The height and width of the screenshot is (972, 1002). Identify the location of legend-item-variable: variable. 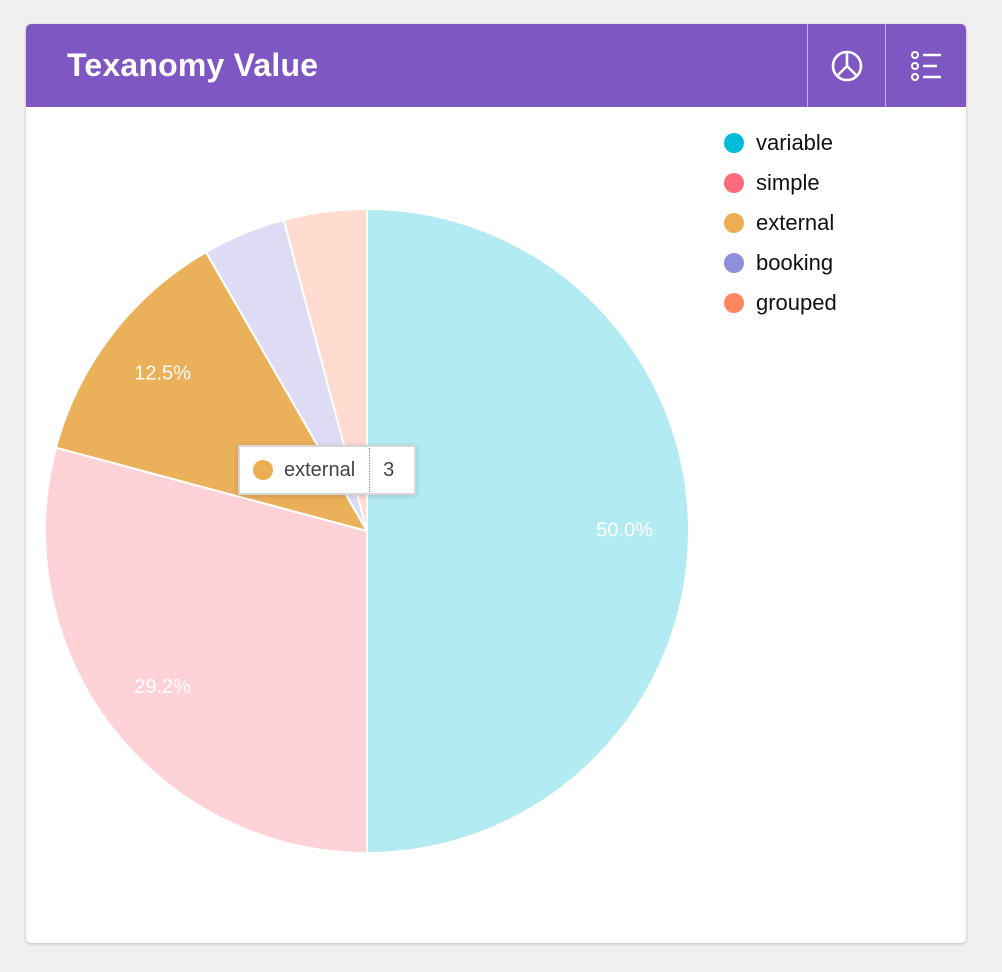
(780, 143).